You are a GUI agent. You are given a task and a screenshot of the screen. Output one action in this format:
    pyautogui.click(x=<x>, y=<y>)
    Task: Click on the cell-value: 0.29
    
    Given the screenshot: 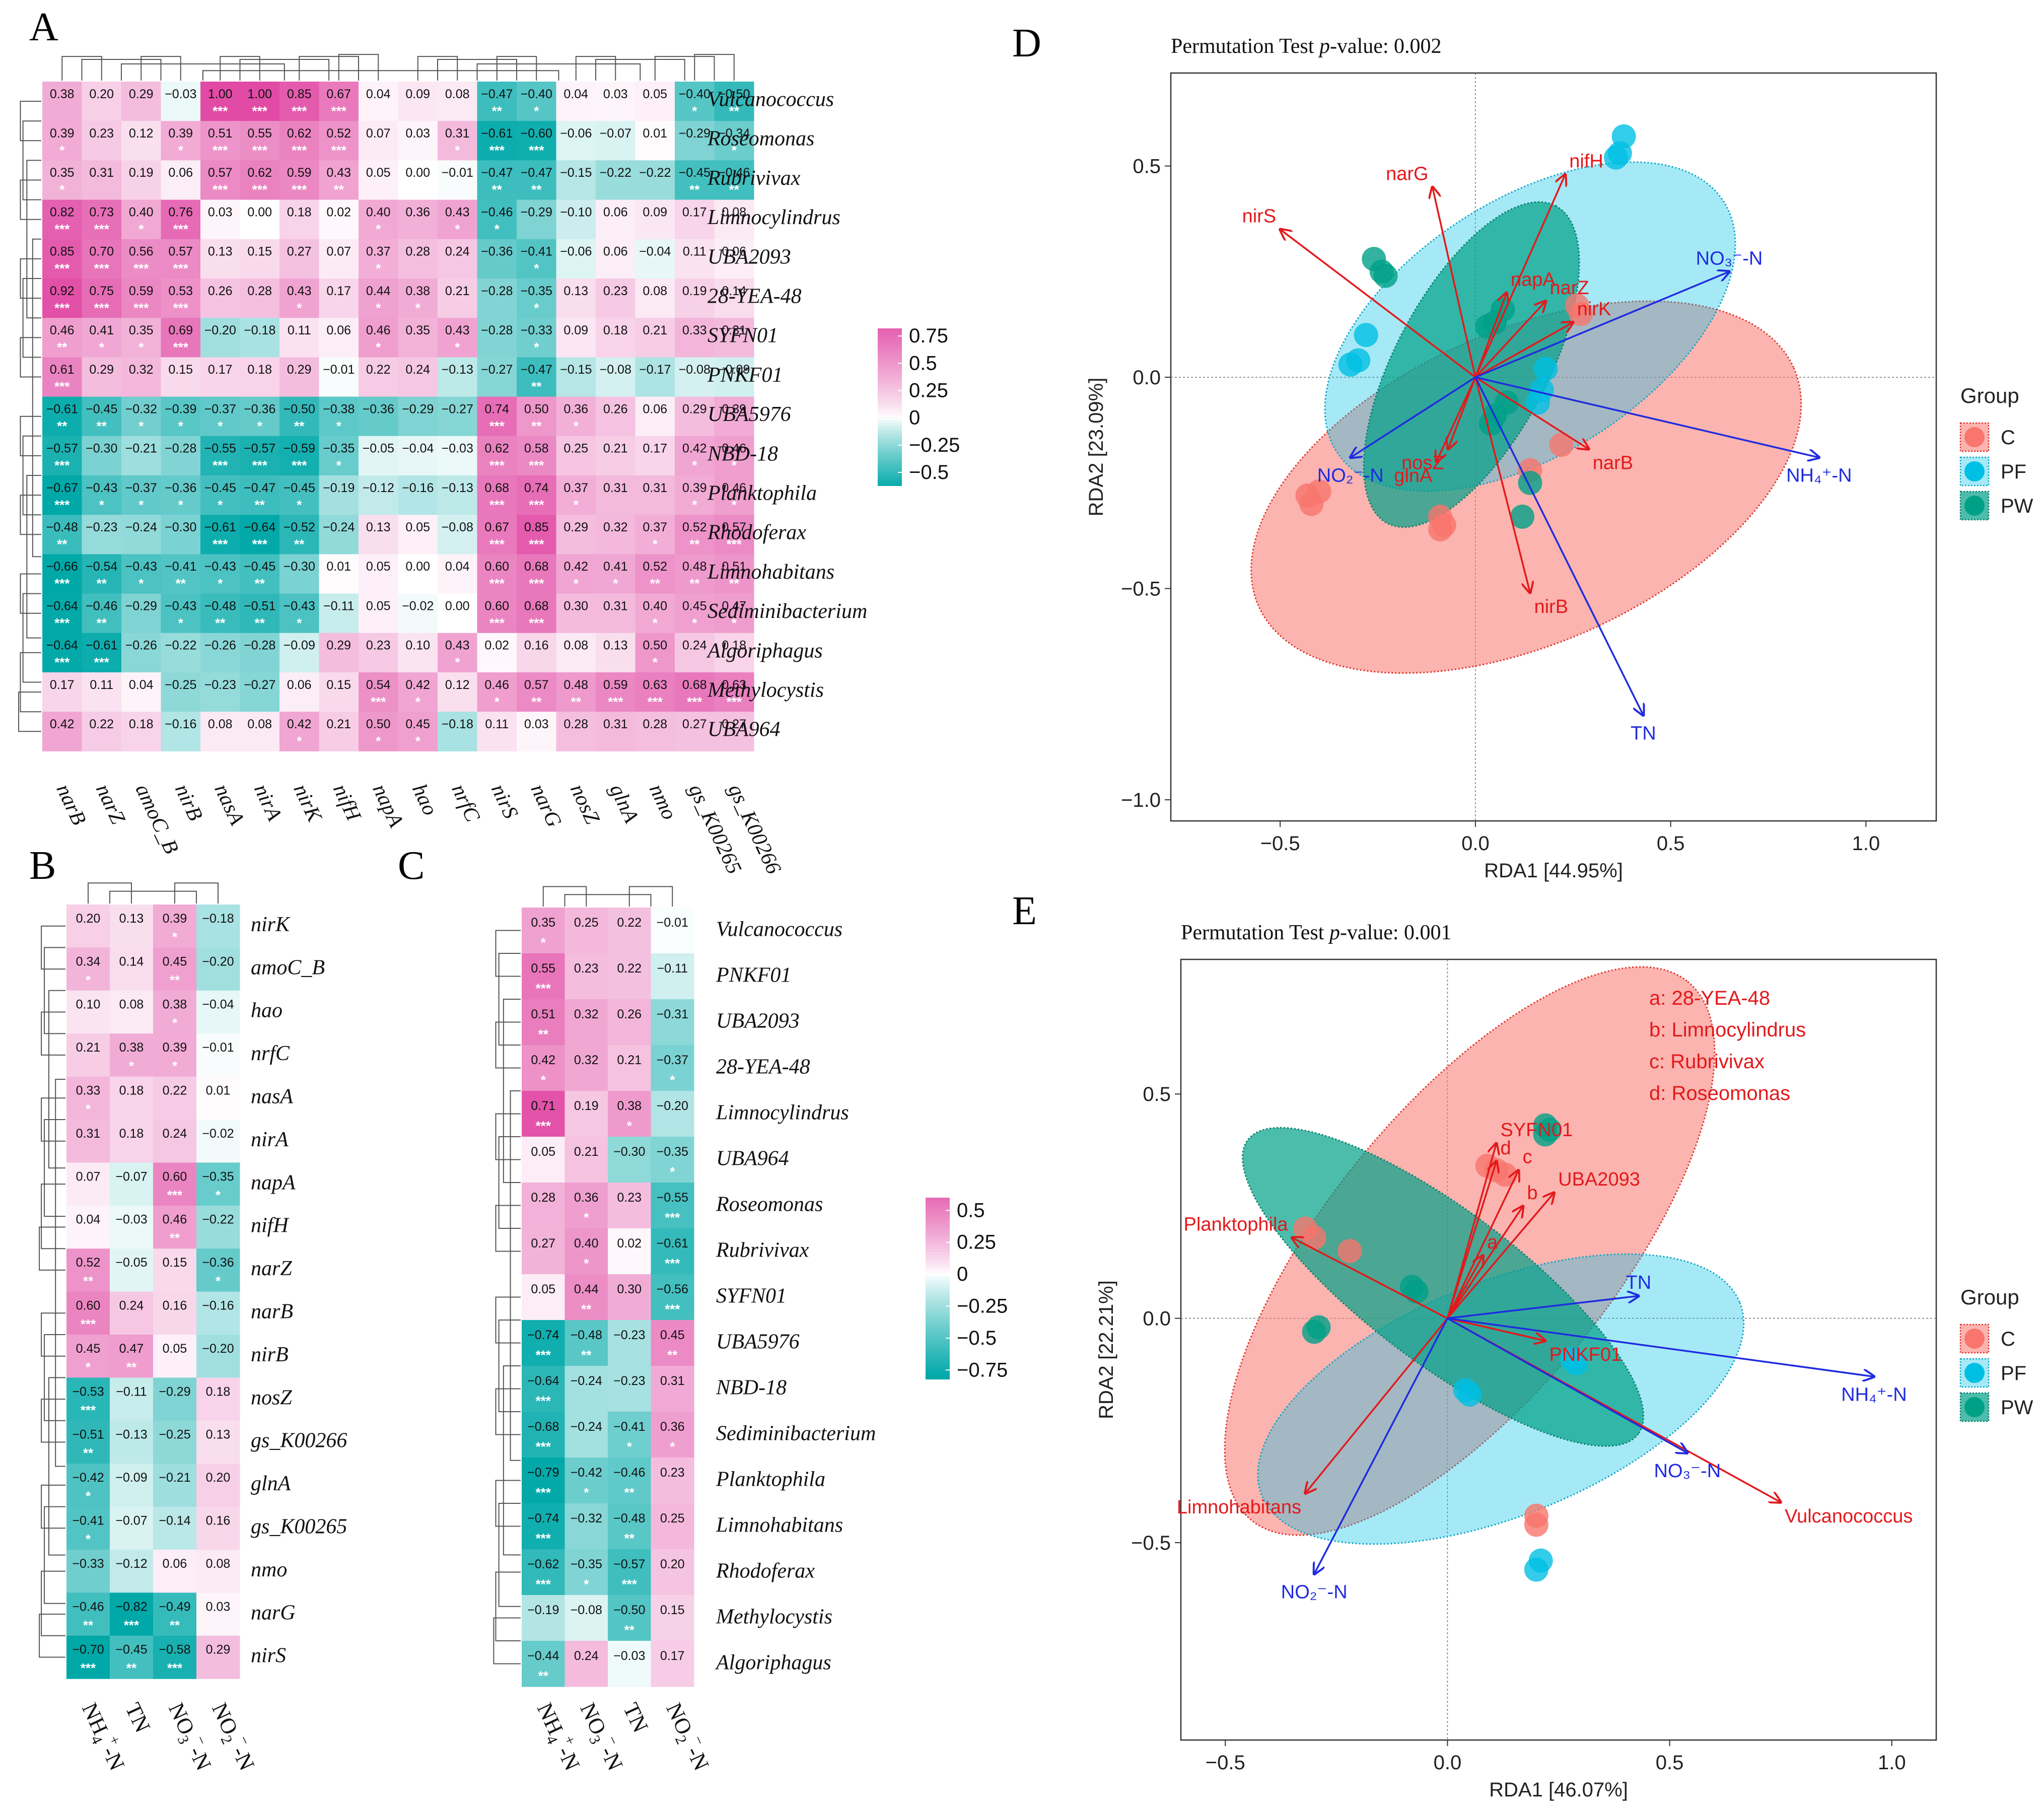 What is the action you would take?
    pyautogui.click(x=338, y=646)
    